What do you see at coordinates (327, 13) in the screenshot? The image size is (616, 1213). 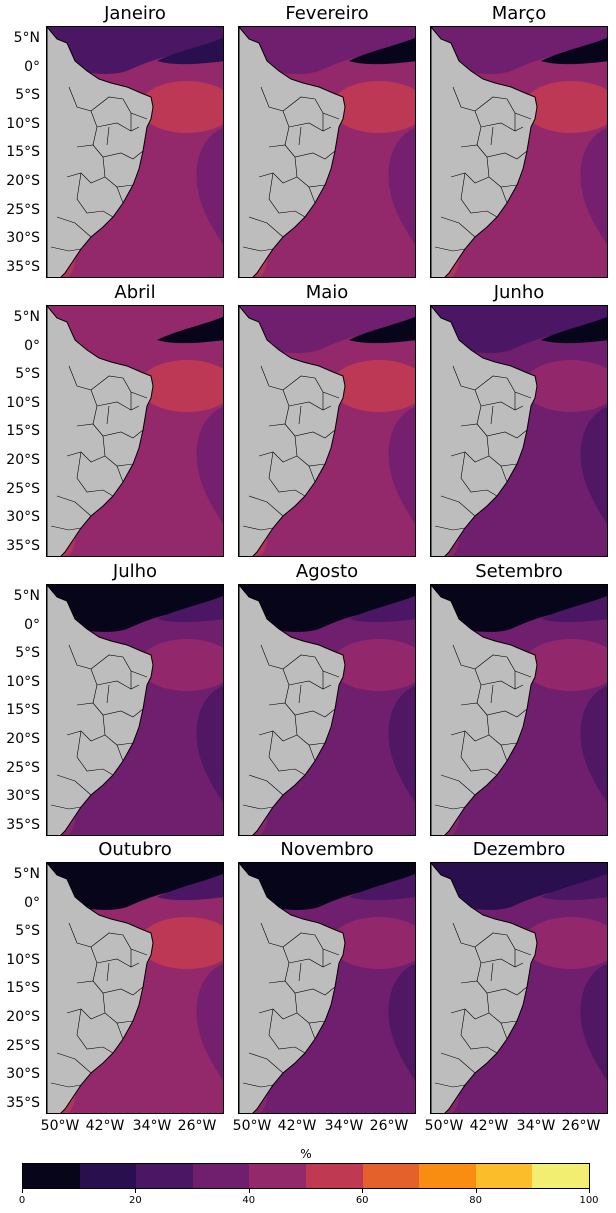 I see `panel-title: Fevereiro` at bounding box center [327, 13].